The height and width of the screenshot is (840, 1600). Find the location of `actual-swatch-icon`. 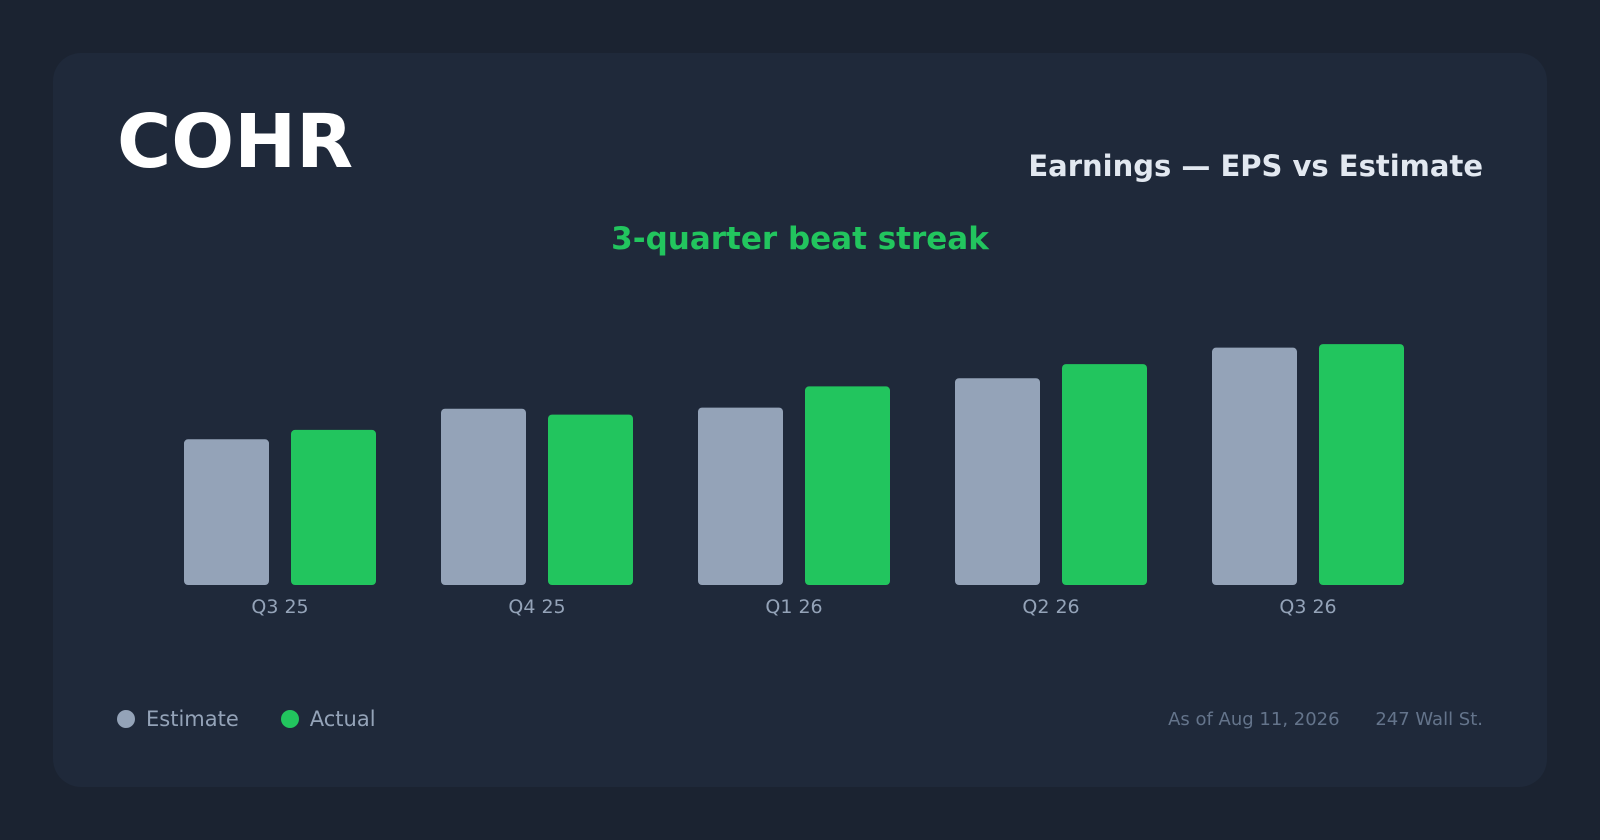

actual-swatch-icon is located at coordinates (289, 719).